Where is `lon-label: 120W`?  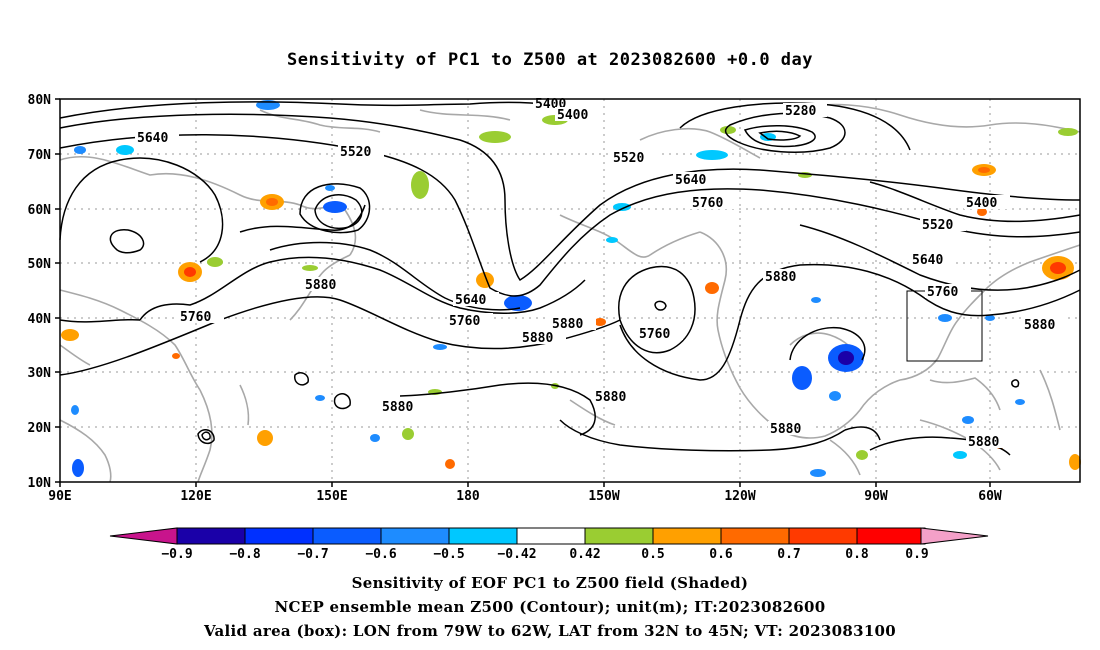 lon-label: 120W is located at coordinates (739, 496).